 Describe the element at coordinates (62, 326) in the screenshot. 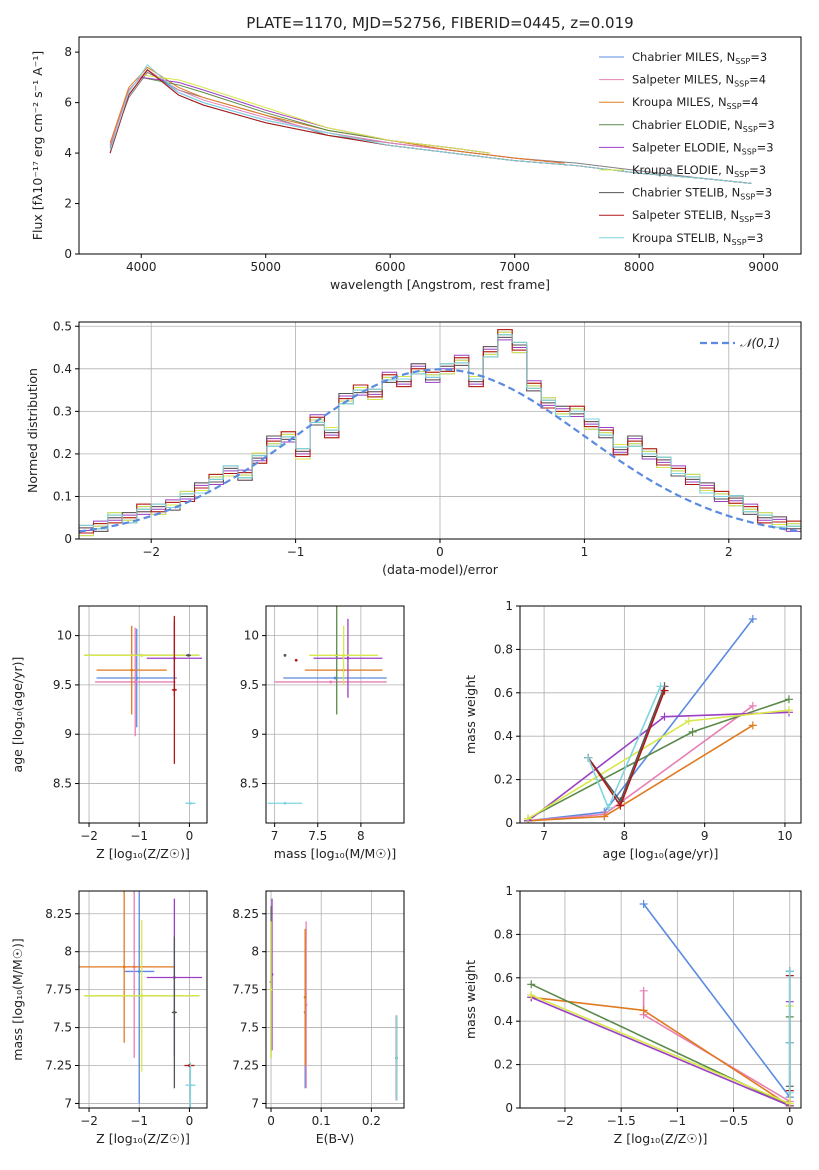

I see `y-tick-label: 0.5` at that location.